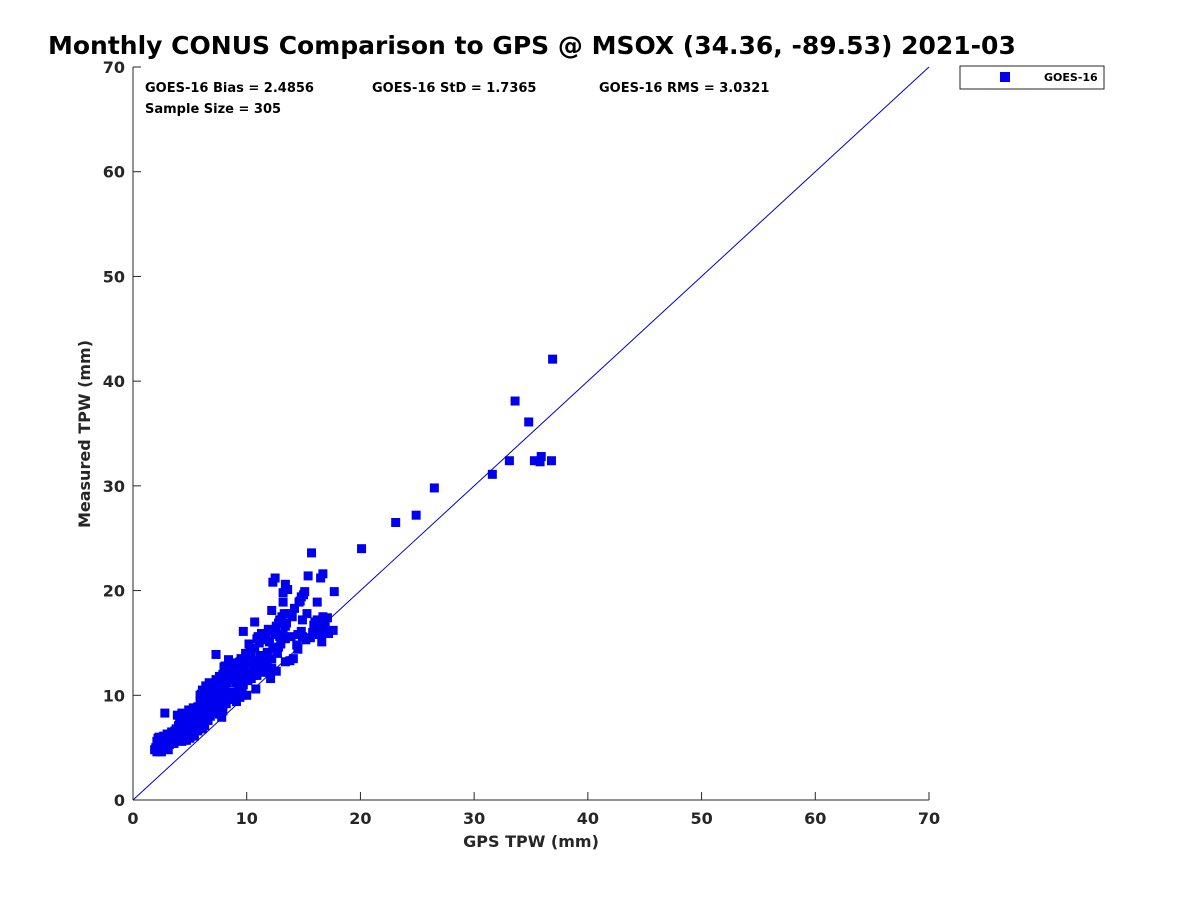 This screenshot has width=1200, height=900. Describe the element at coordinates (474, 818) in the screenshot. I see `x-tick-label: 30` at that location.